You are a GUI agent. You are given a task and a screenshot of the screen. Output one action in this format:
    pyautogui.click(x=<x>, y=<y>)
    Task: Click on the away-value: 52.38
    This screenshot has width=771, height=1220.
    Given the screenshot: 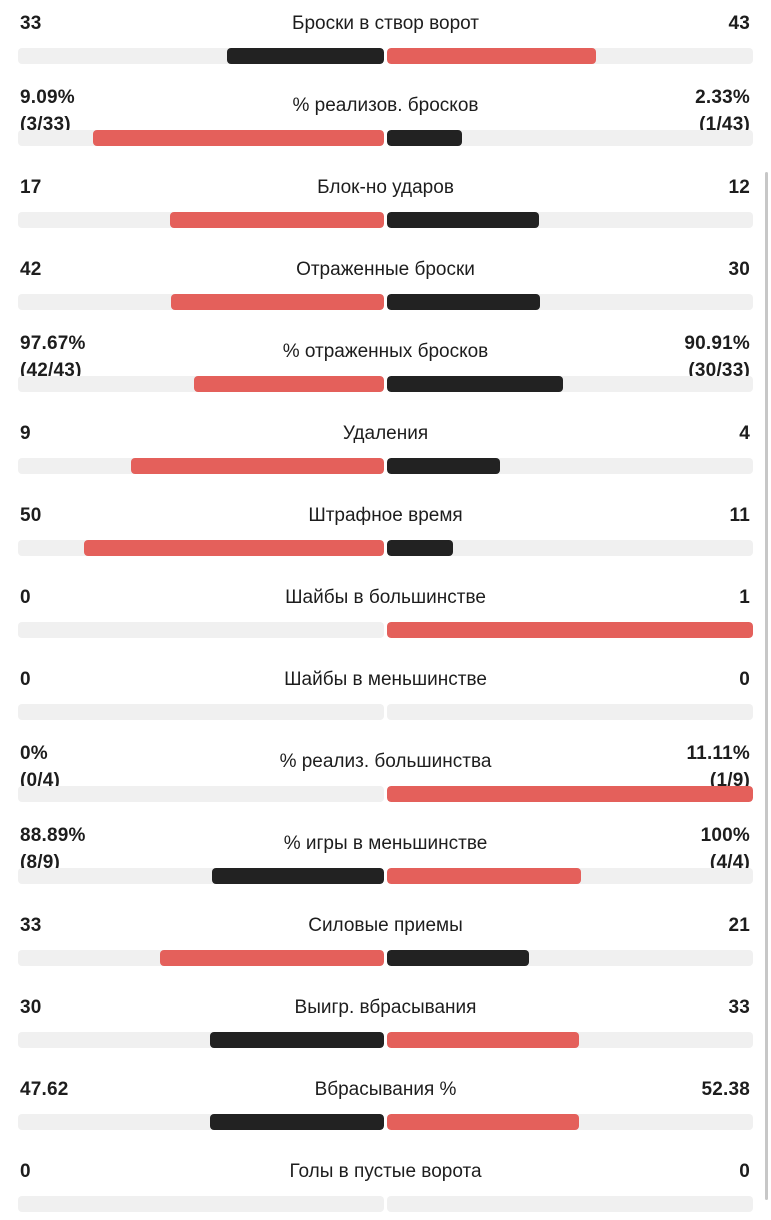 What is the action you would take?
    pyautogui.click(x=725, y=1089)
    